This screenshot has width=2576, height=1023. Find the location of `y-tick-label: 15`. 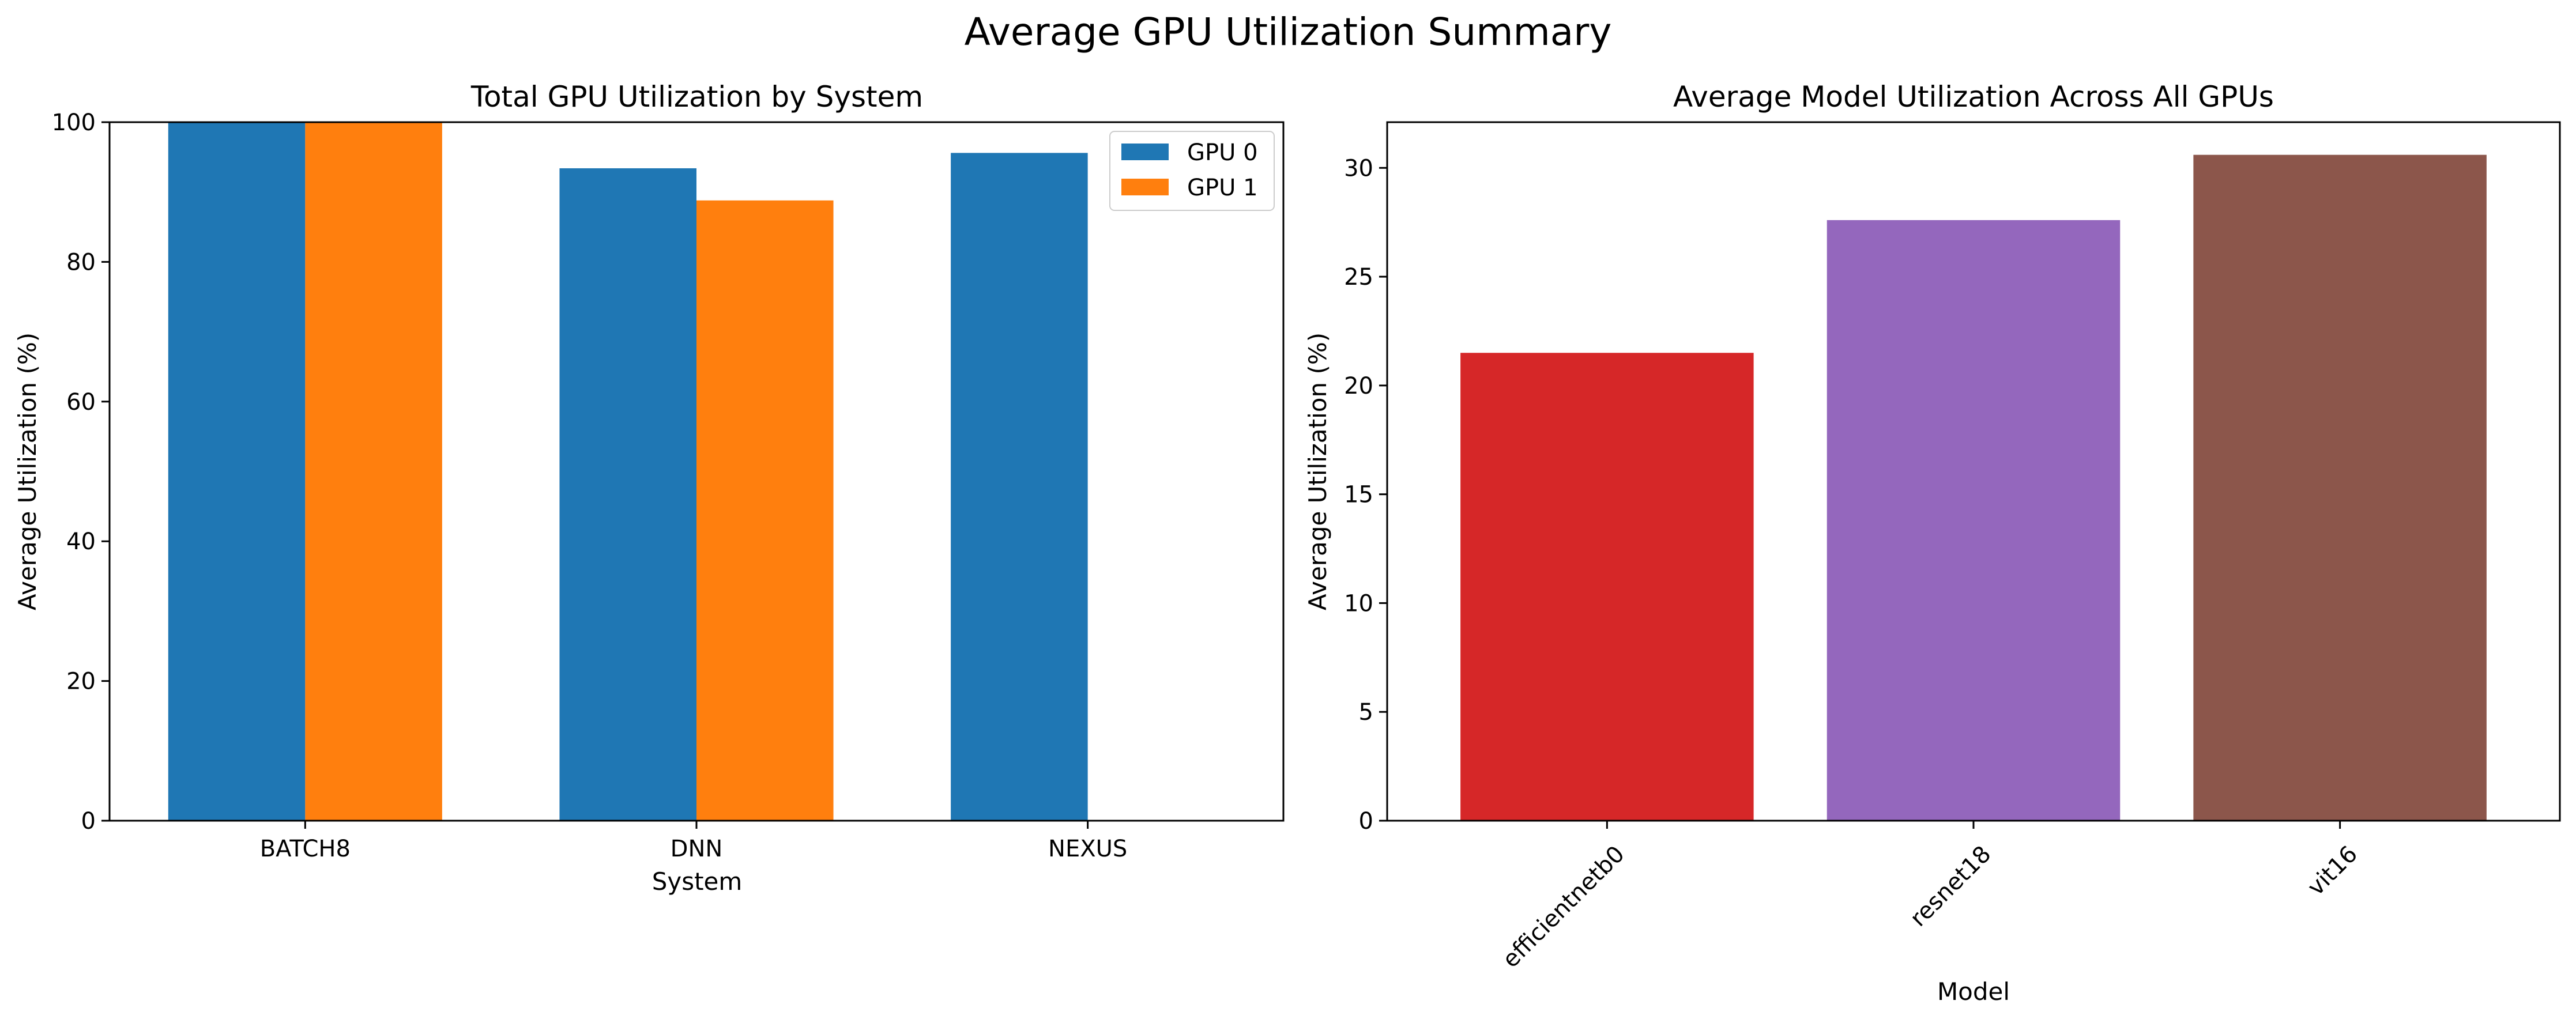

y-tick-label: 15 is located at coordinates (1358, 495).